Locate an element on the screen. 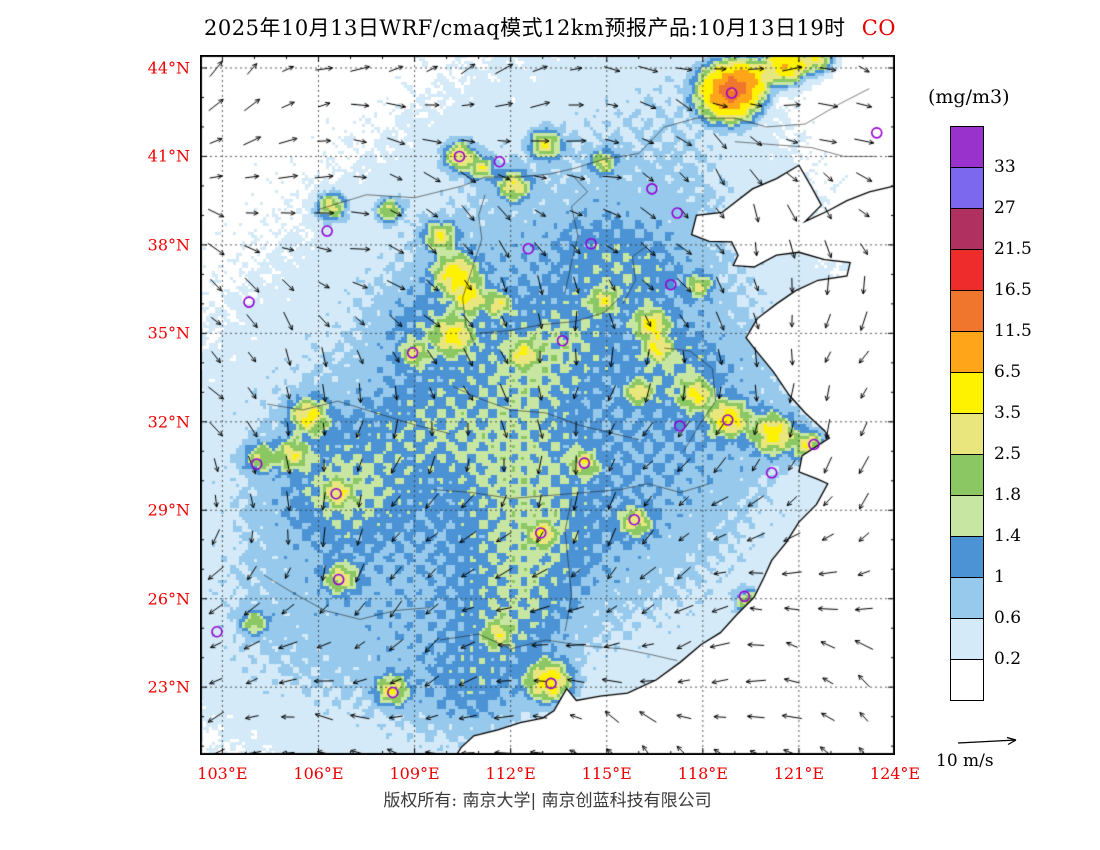 The image size is (1100, 850). colorbar-label: 0.6 is located at coordinates (1008, 618).